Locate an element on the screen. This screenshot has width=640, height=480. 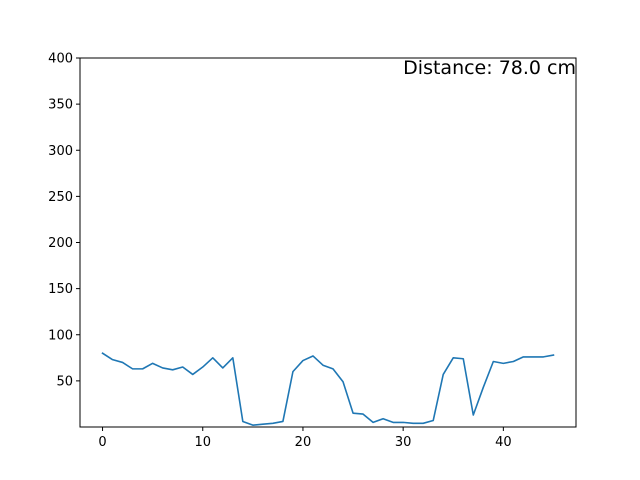
y-tick-label: 50 is located at coordinates (64, 381).